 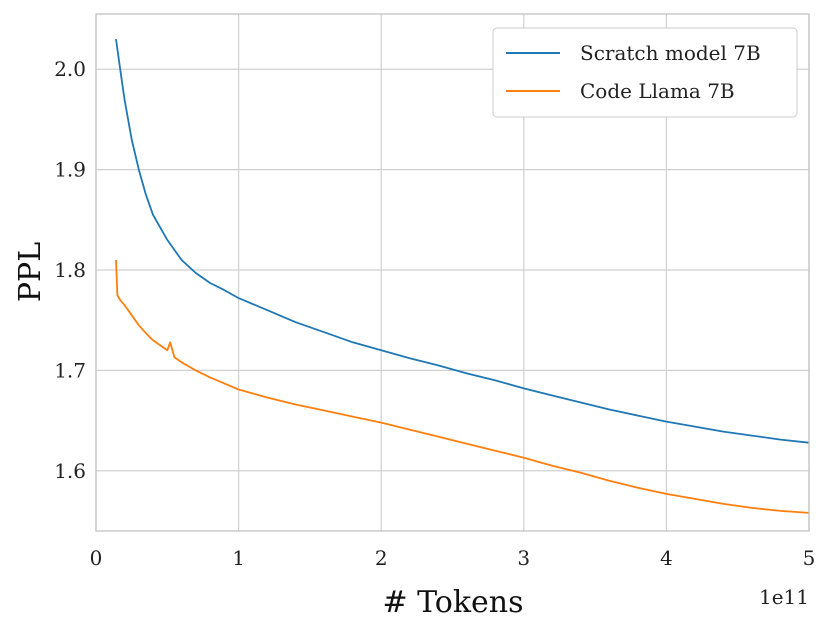 What do you see at coordinates (670, 53) in the screenshot?
I see `legend-label-scratch: Scratch model 7B` at bounding box center [670, 53].